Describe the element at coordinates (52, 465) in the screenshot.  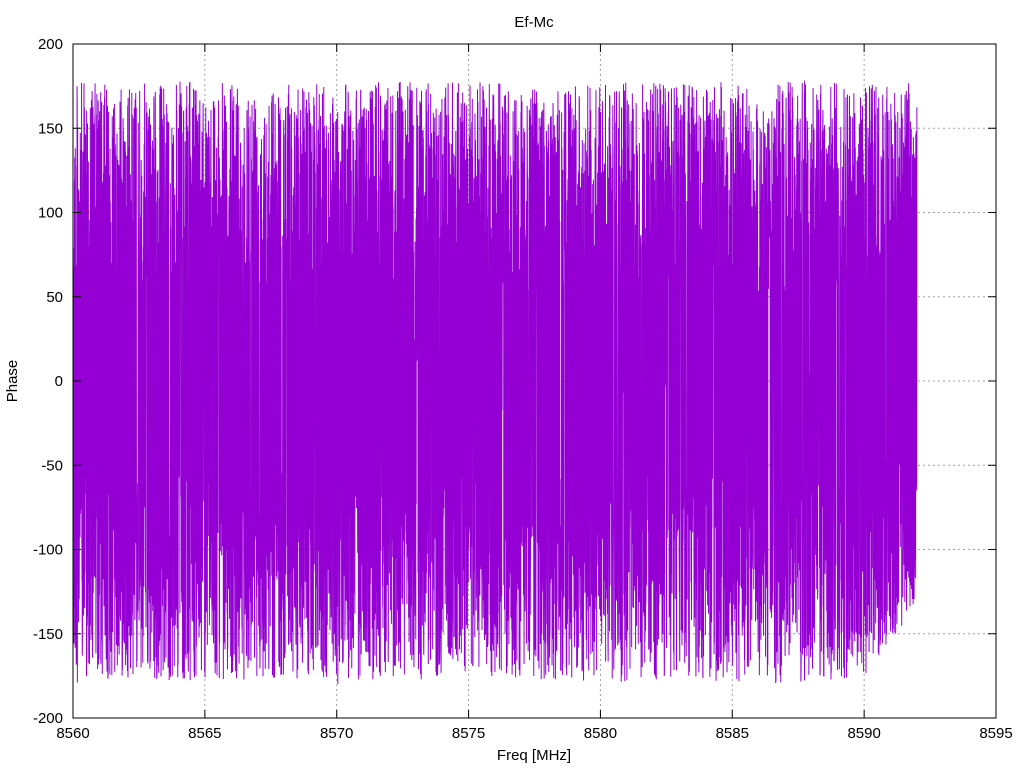
I see `y-tick-label: -50` at that location.